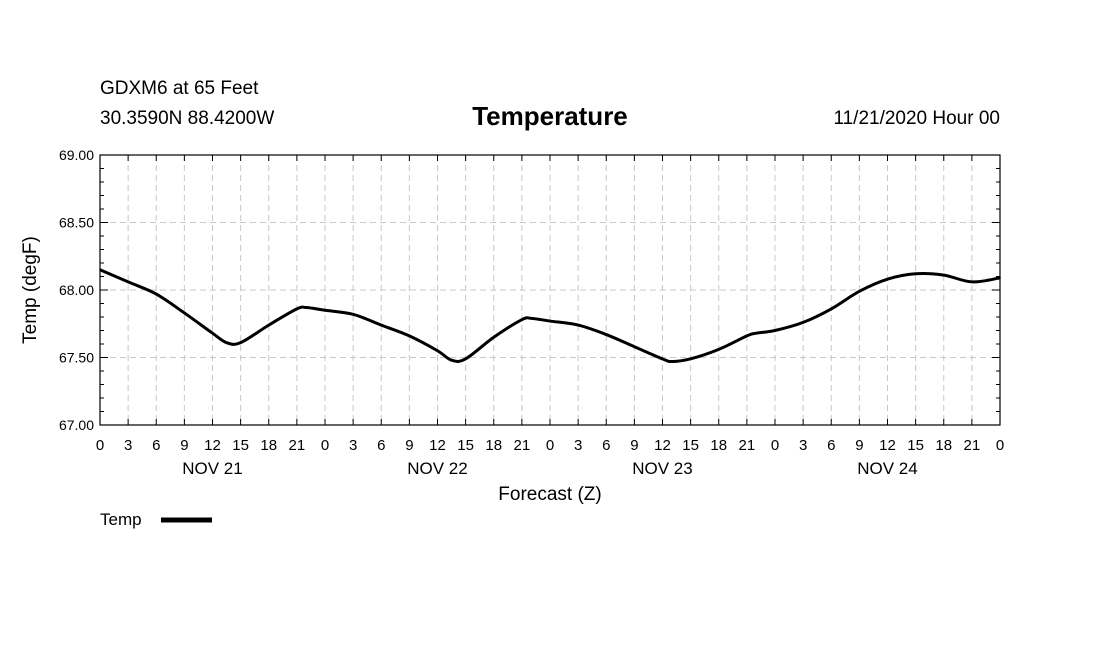 The image size is (1100, 650). Describe the element at coordinates (30, 290) in the screenshot. I see `y-axis-label: Temp (degF)` at that location.